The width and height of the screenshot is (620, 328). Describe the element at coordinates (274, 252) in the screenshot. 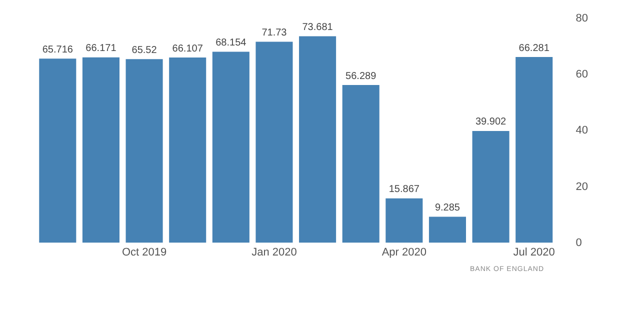

I see `x-tick-label: Jan 2020` at that location.